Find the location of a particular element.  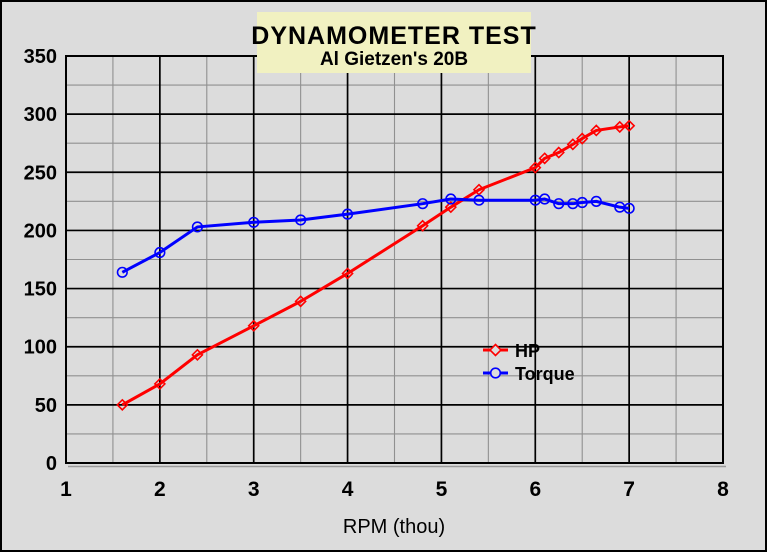

y-tick-label: 100 is located at coordinates (40, 348).